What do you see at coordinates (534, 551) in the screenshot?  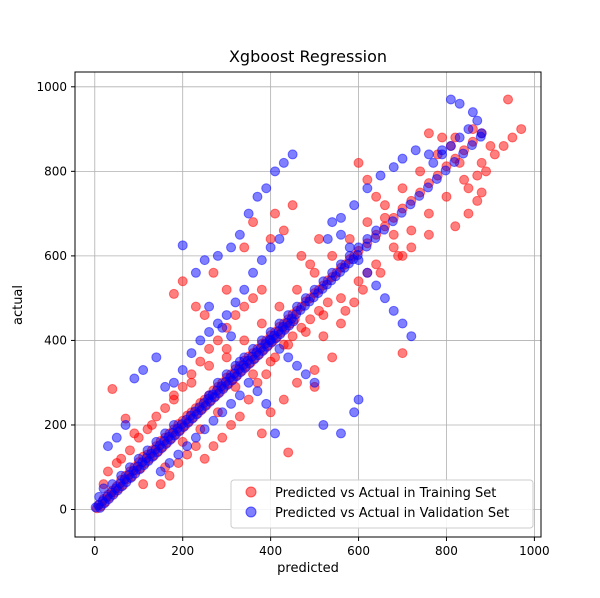 I see `x-tick-label: 1000` at bounding box center [534, 551].